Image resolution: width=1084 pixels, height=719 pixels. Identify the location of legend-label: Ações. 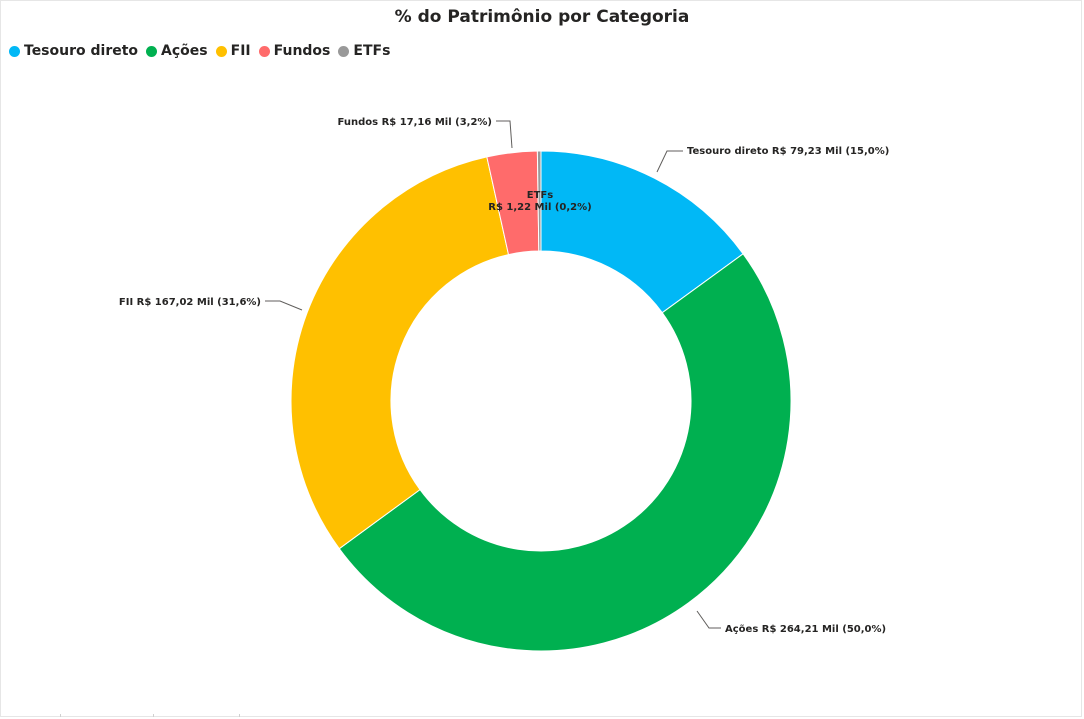
(184, 51).